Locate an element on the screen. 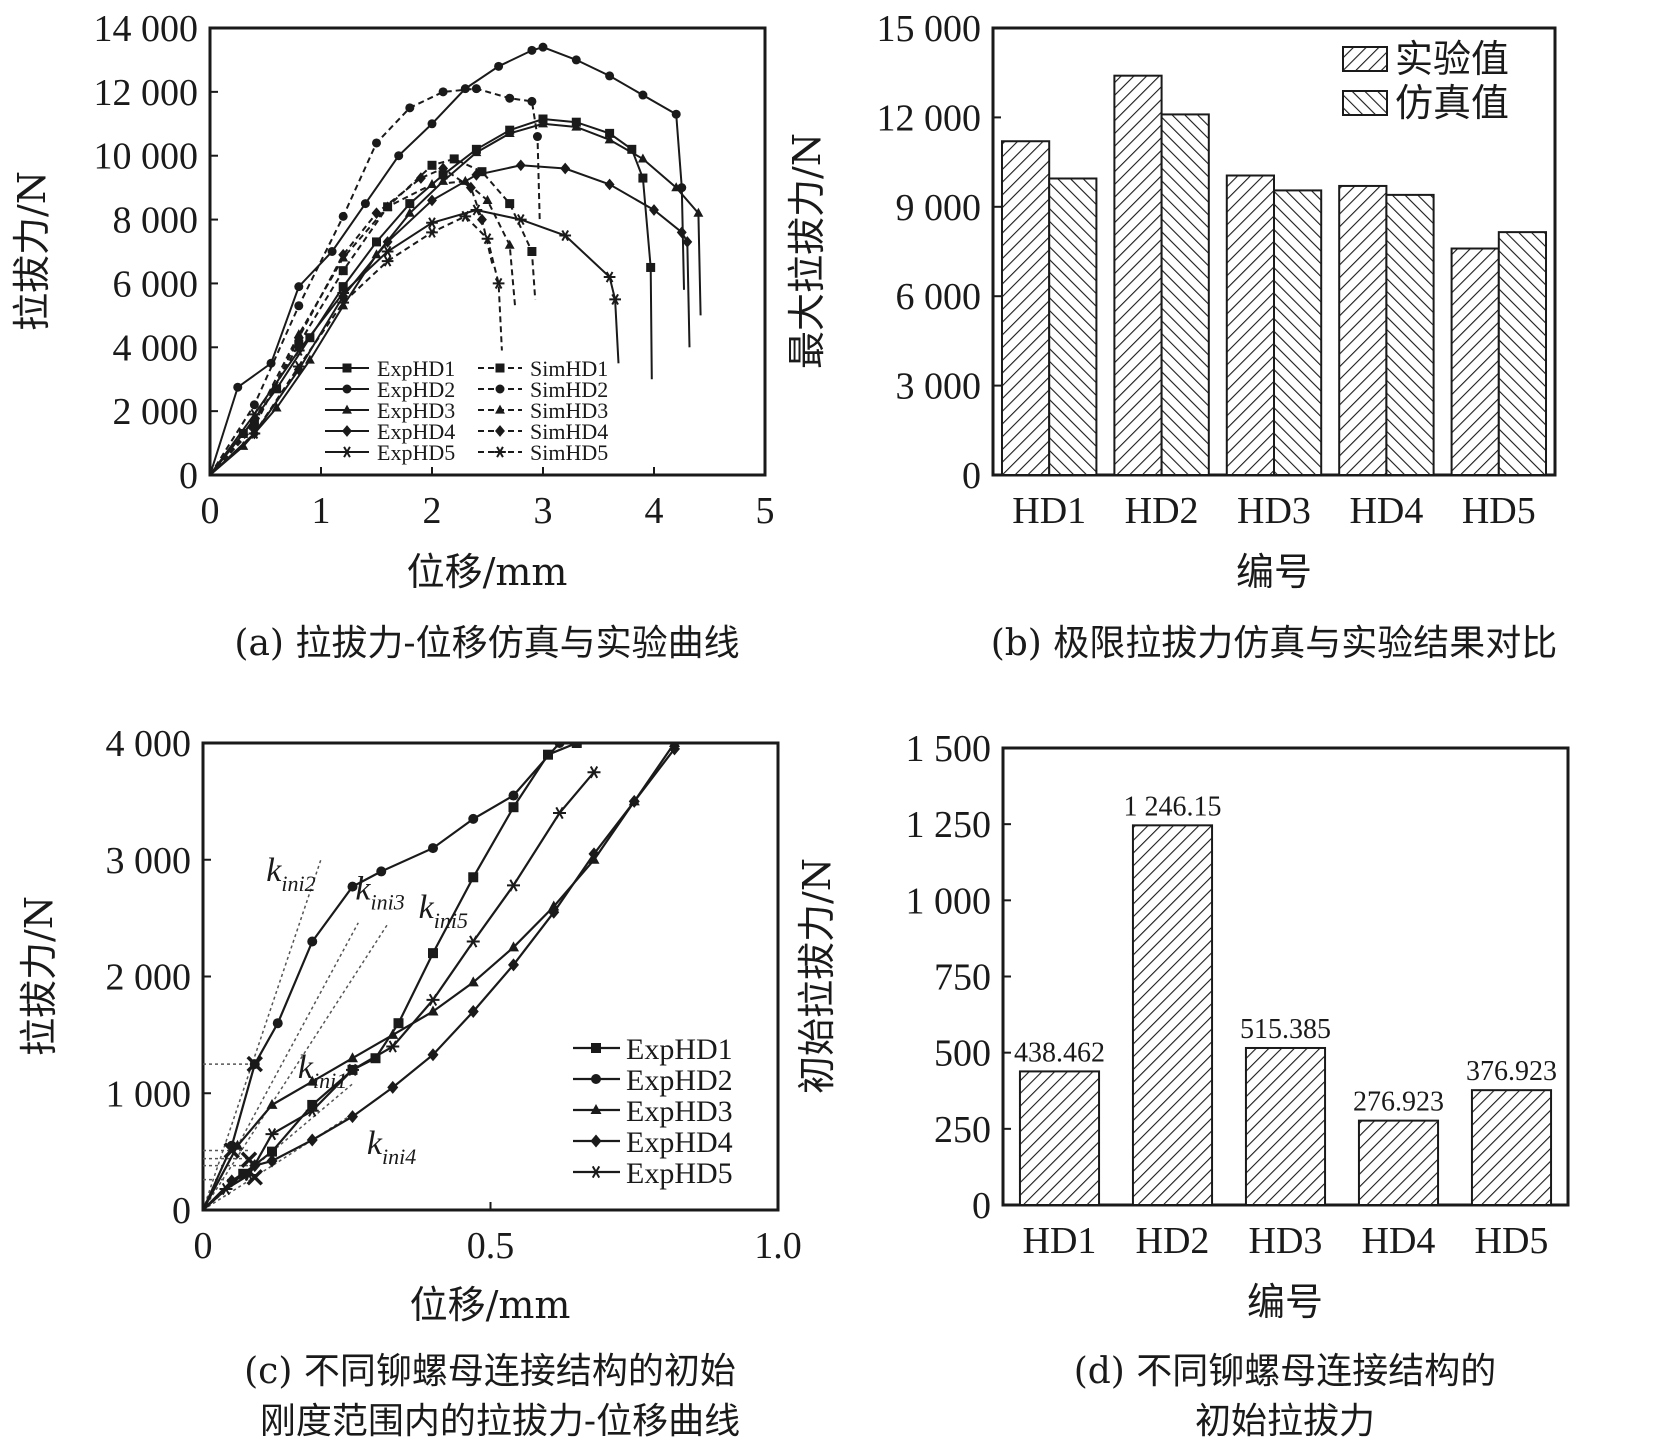 This screenshot has width=1654, height=1449. panel-a-xtick-label: 4 is located at coordinates (654, 511).